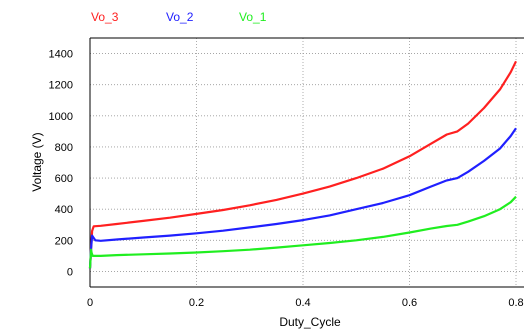 Image resolution: width=524 pixels, height=329 pixels. What do you see at coordinates (64, 179) in the screenshot?
I see `y-tick-label: 600` at bounding box center [64, 179].